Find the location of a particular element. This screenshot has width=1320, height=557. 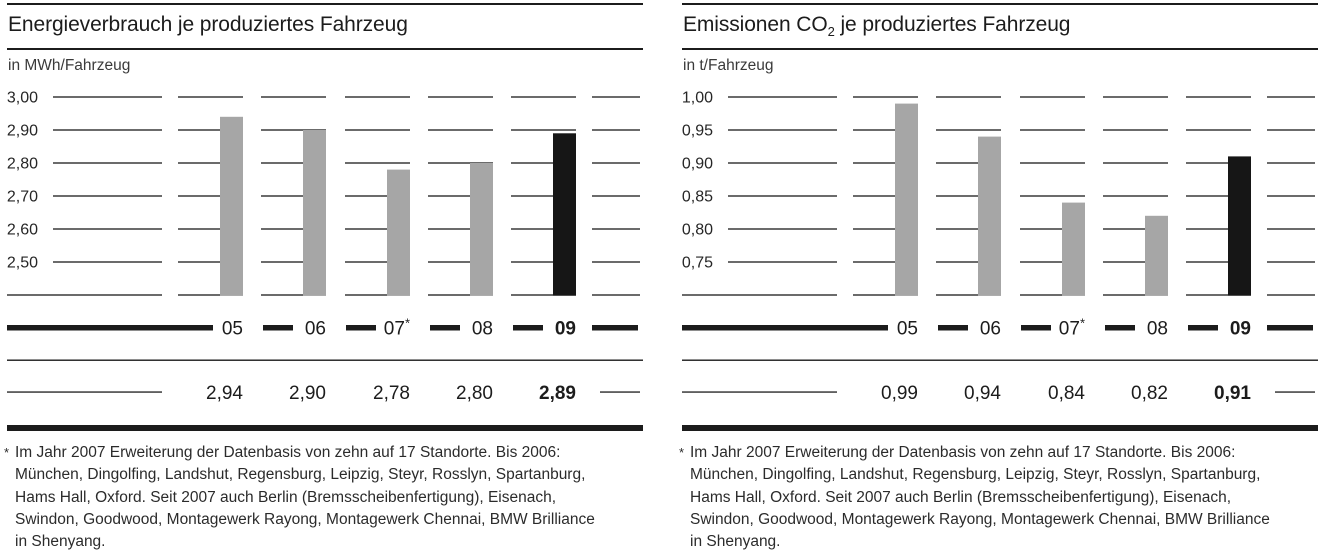

value-label-08: 2,80 is located at coordinates (474, 393).